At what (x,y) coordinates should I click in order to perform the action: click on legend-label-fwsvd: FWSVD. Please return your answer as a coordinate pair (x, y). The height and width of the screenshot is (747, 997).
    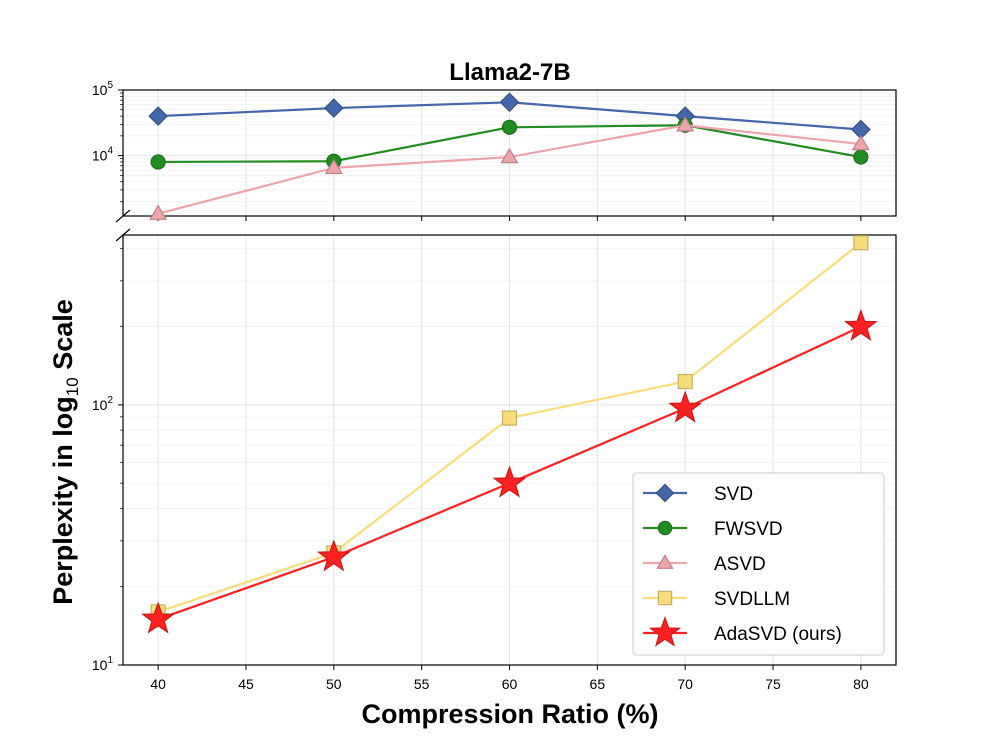
    Looking at the image, I should click on (748, 529).